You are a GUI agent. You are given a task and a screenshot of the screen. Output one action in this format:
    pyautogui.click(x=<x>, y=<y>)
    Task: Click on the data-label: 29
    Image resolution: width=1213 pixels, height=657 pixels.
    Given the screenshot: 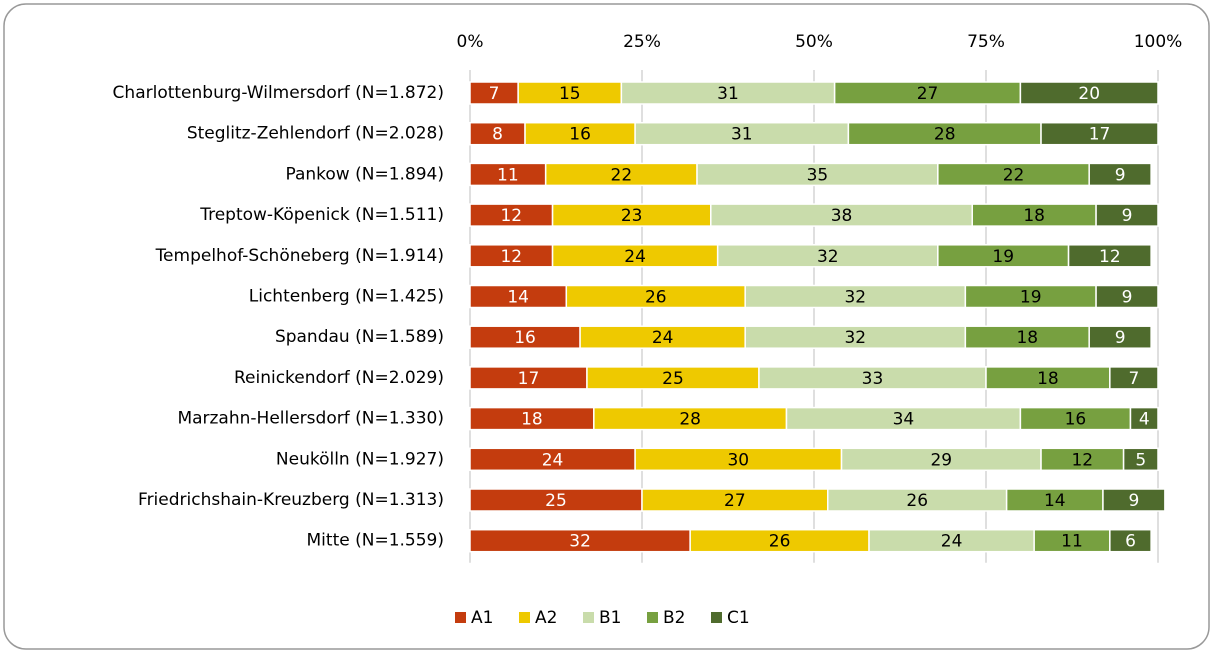 What is the action you would take?
    pyautogui.click(x=941, y=460)
    